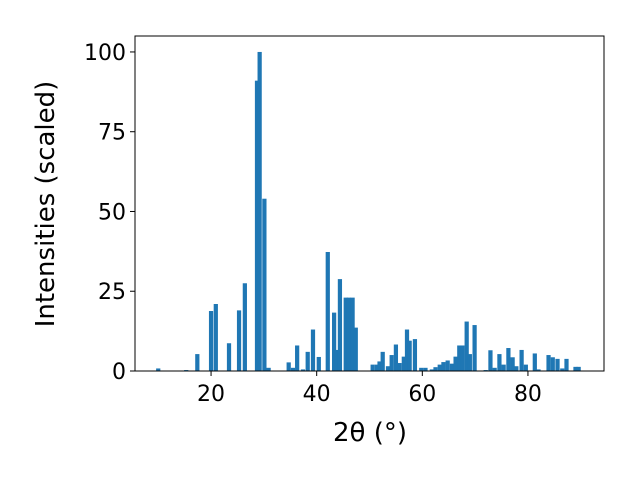 This screenshot has height=480, width=640. I want to click on x-tick-label: 40, so click(317, 394).